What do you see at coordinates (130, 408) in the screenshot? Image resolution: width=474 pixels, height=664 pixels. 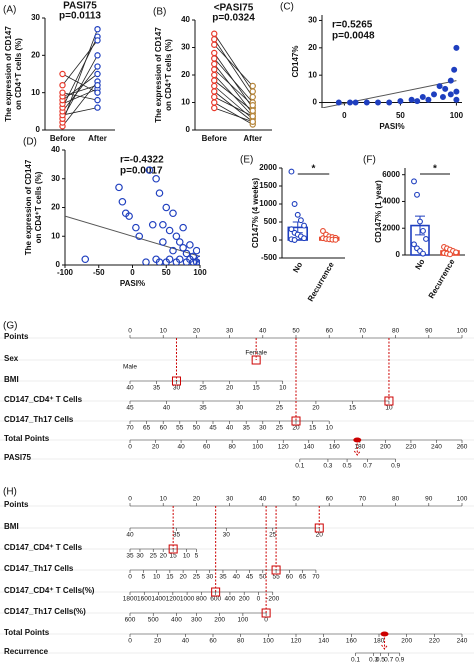 I see `scale-tick-label: 45` at bounding box center [130, 408].